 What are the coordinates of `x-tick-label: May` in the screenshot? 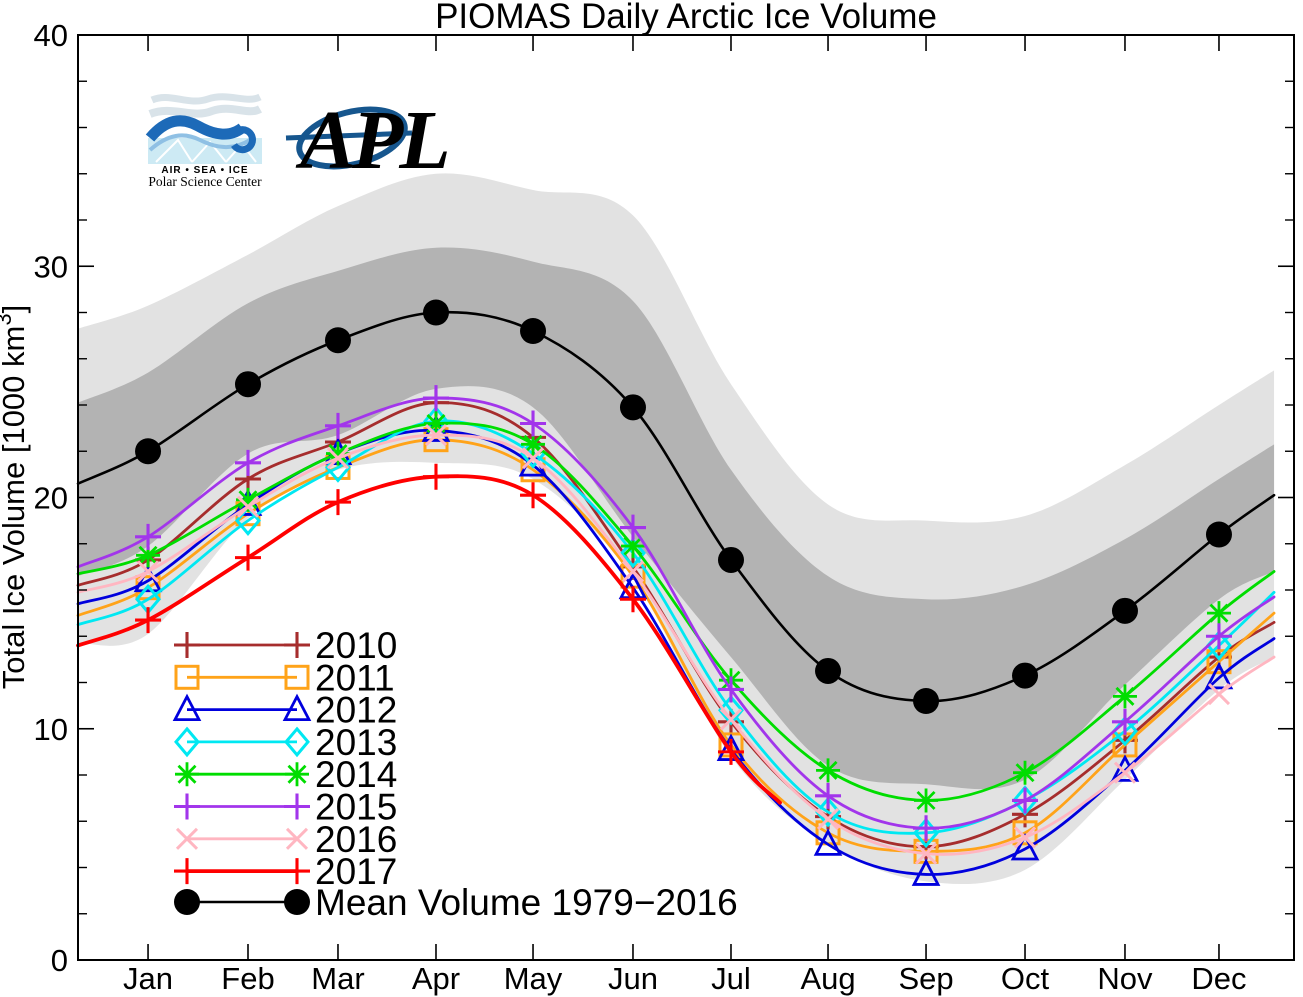 It's located at (533, 978).